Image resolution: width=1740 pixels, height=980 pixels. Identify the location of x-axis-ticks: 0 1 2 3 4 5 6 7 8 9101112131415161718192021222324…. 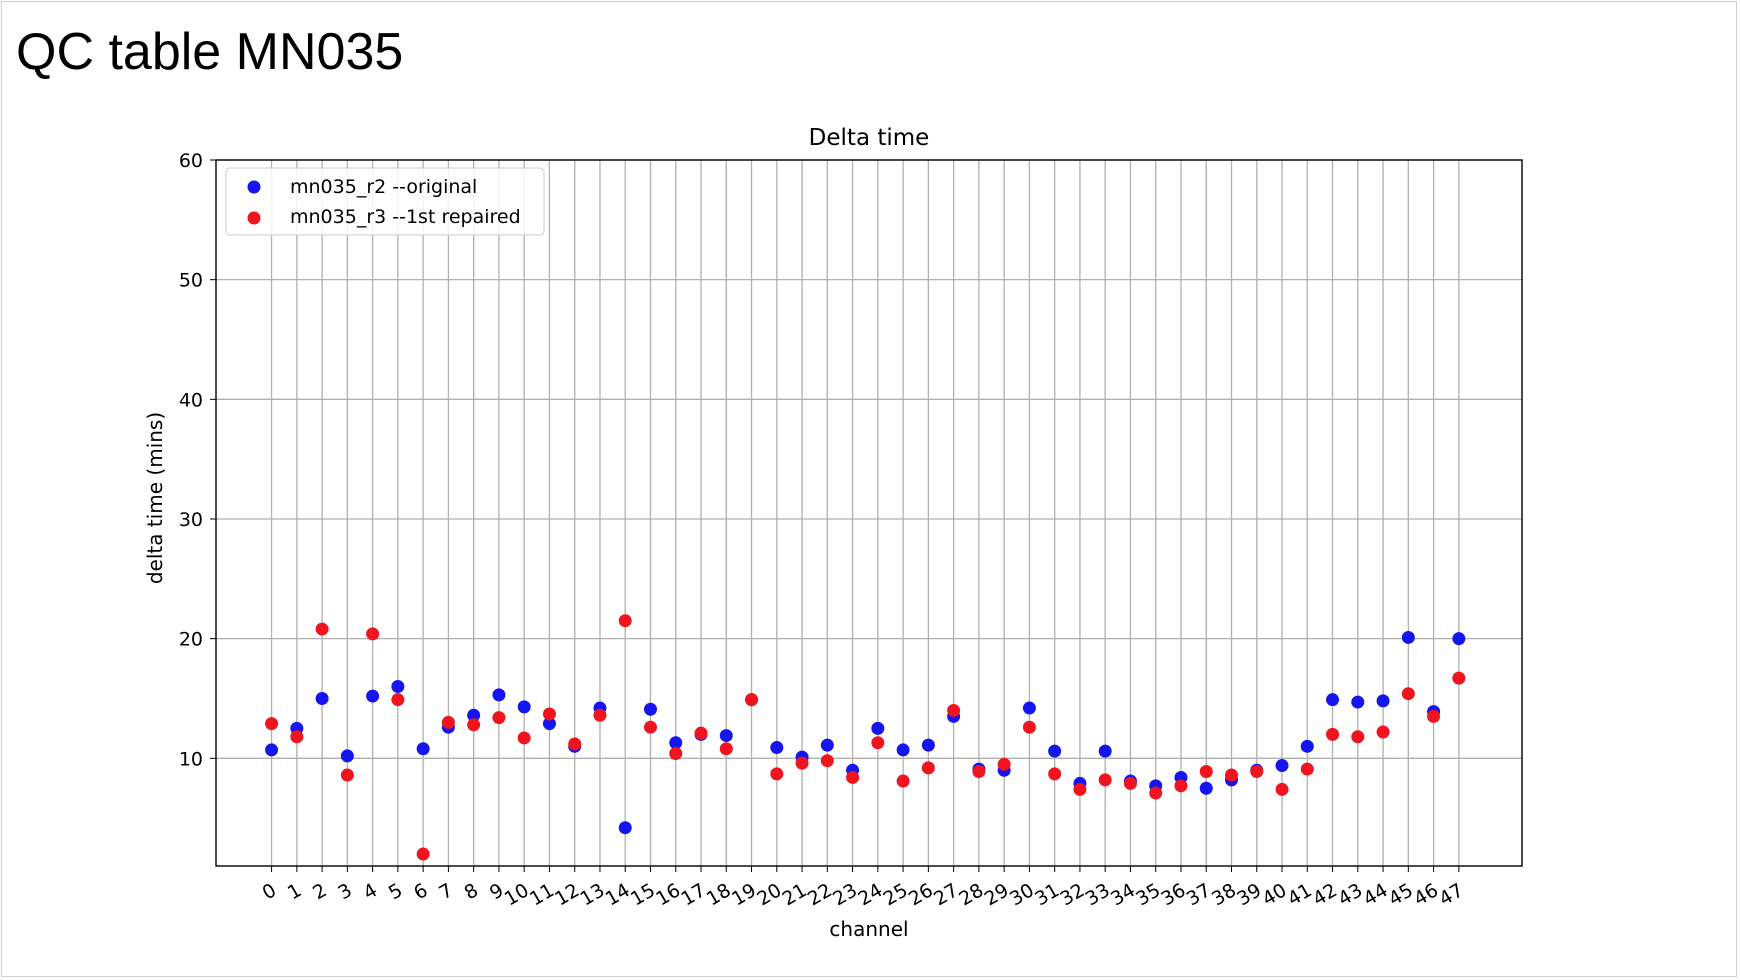
(863, 888).